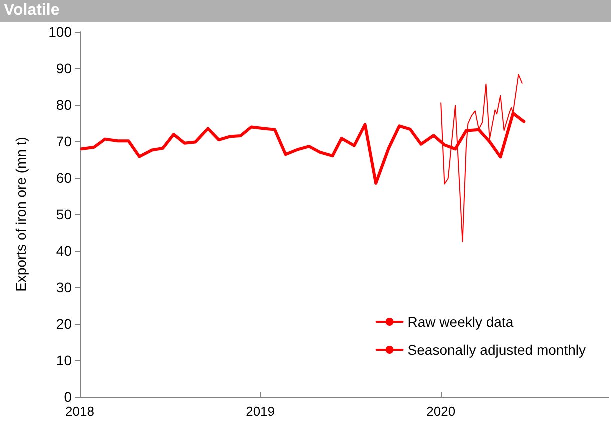  What do you see at coordinates (497, 350) in the screenshot?
I see `legend-label: Seasonally adjusted monthly` at bounding box center [497, 350].